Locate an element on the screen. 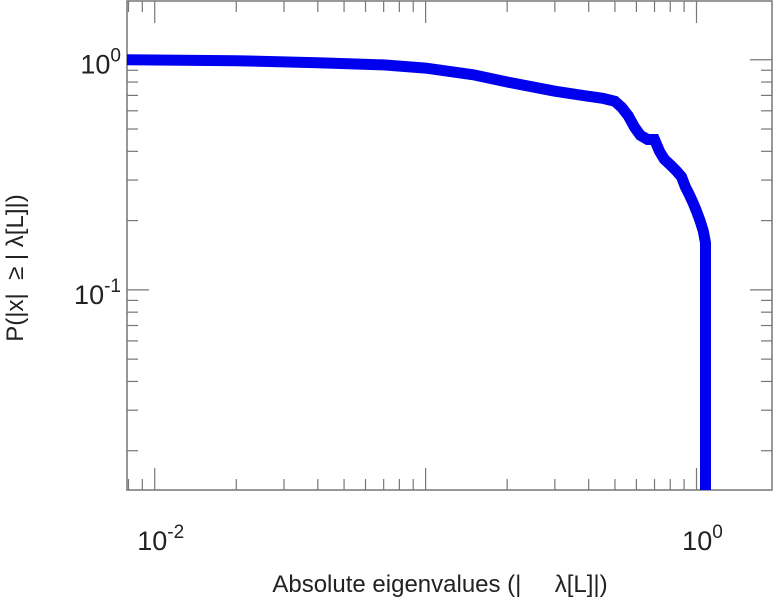 The height and width of the screenshot is (600, 775). y-axis-label: P(|x| ≥ | λ[L]|) is located at coordinates (15, 267).